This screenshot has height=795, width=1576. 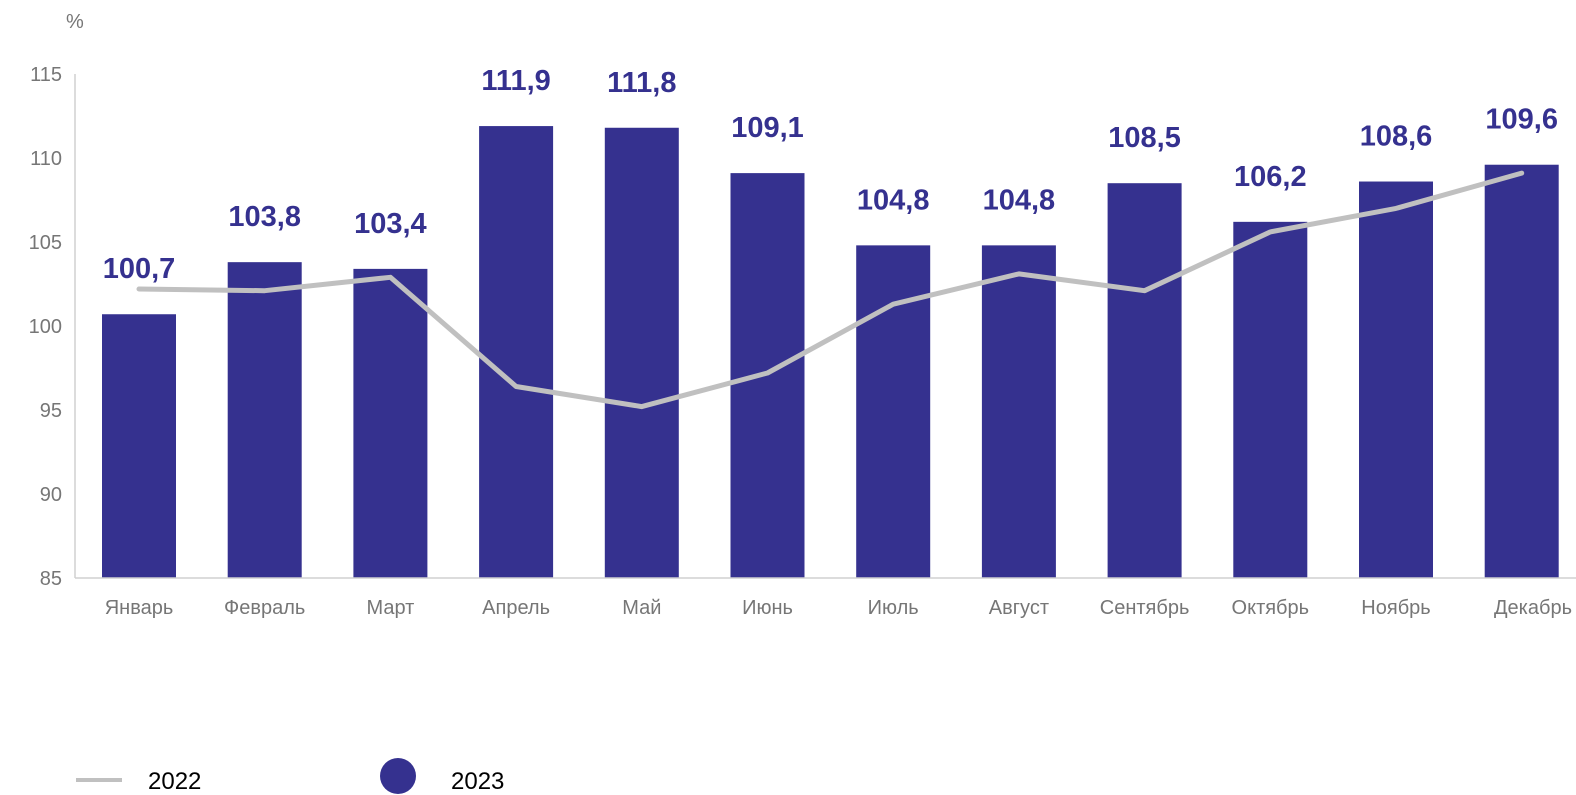 What do you see at coordinates (1533, 608) in the screenshot?
I see `x-tick-label: Декабрь` at bounding box center [1533, 608].